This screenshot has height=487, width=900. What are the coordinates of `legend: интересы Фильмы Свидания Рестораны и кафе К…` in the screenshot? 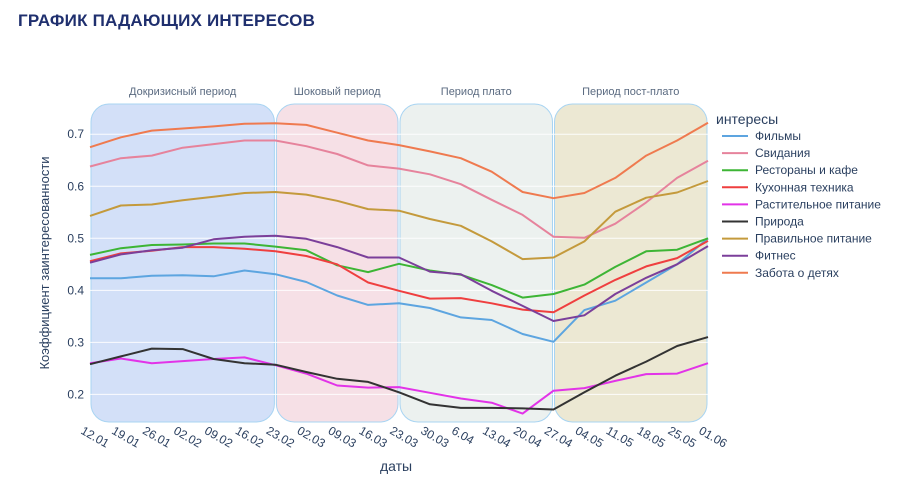 It's located at (798, 195).